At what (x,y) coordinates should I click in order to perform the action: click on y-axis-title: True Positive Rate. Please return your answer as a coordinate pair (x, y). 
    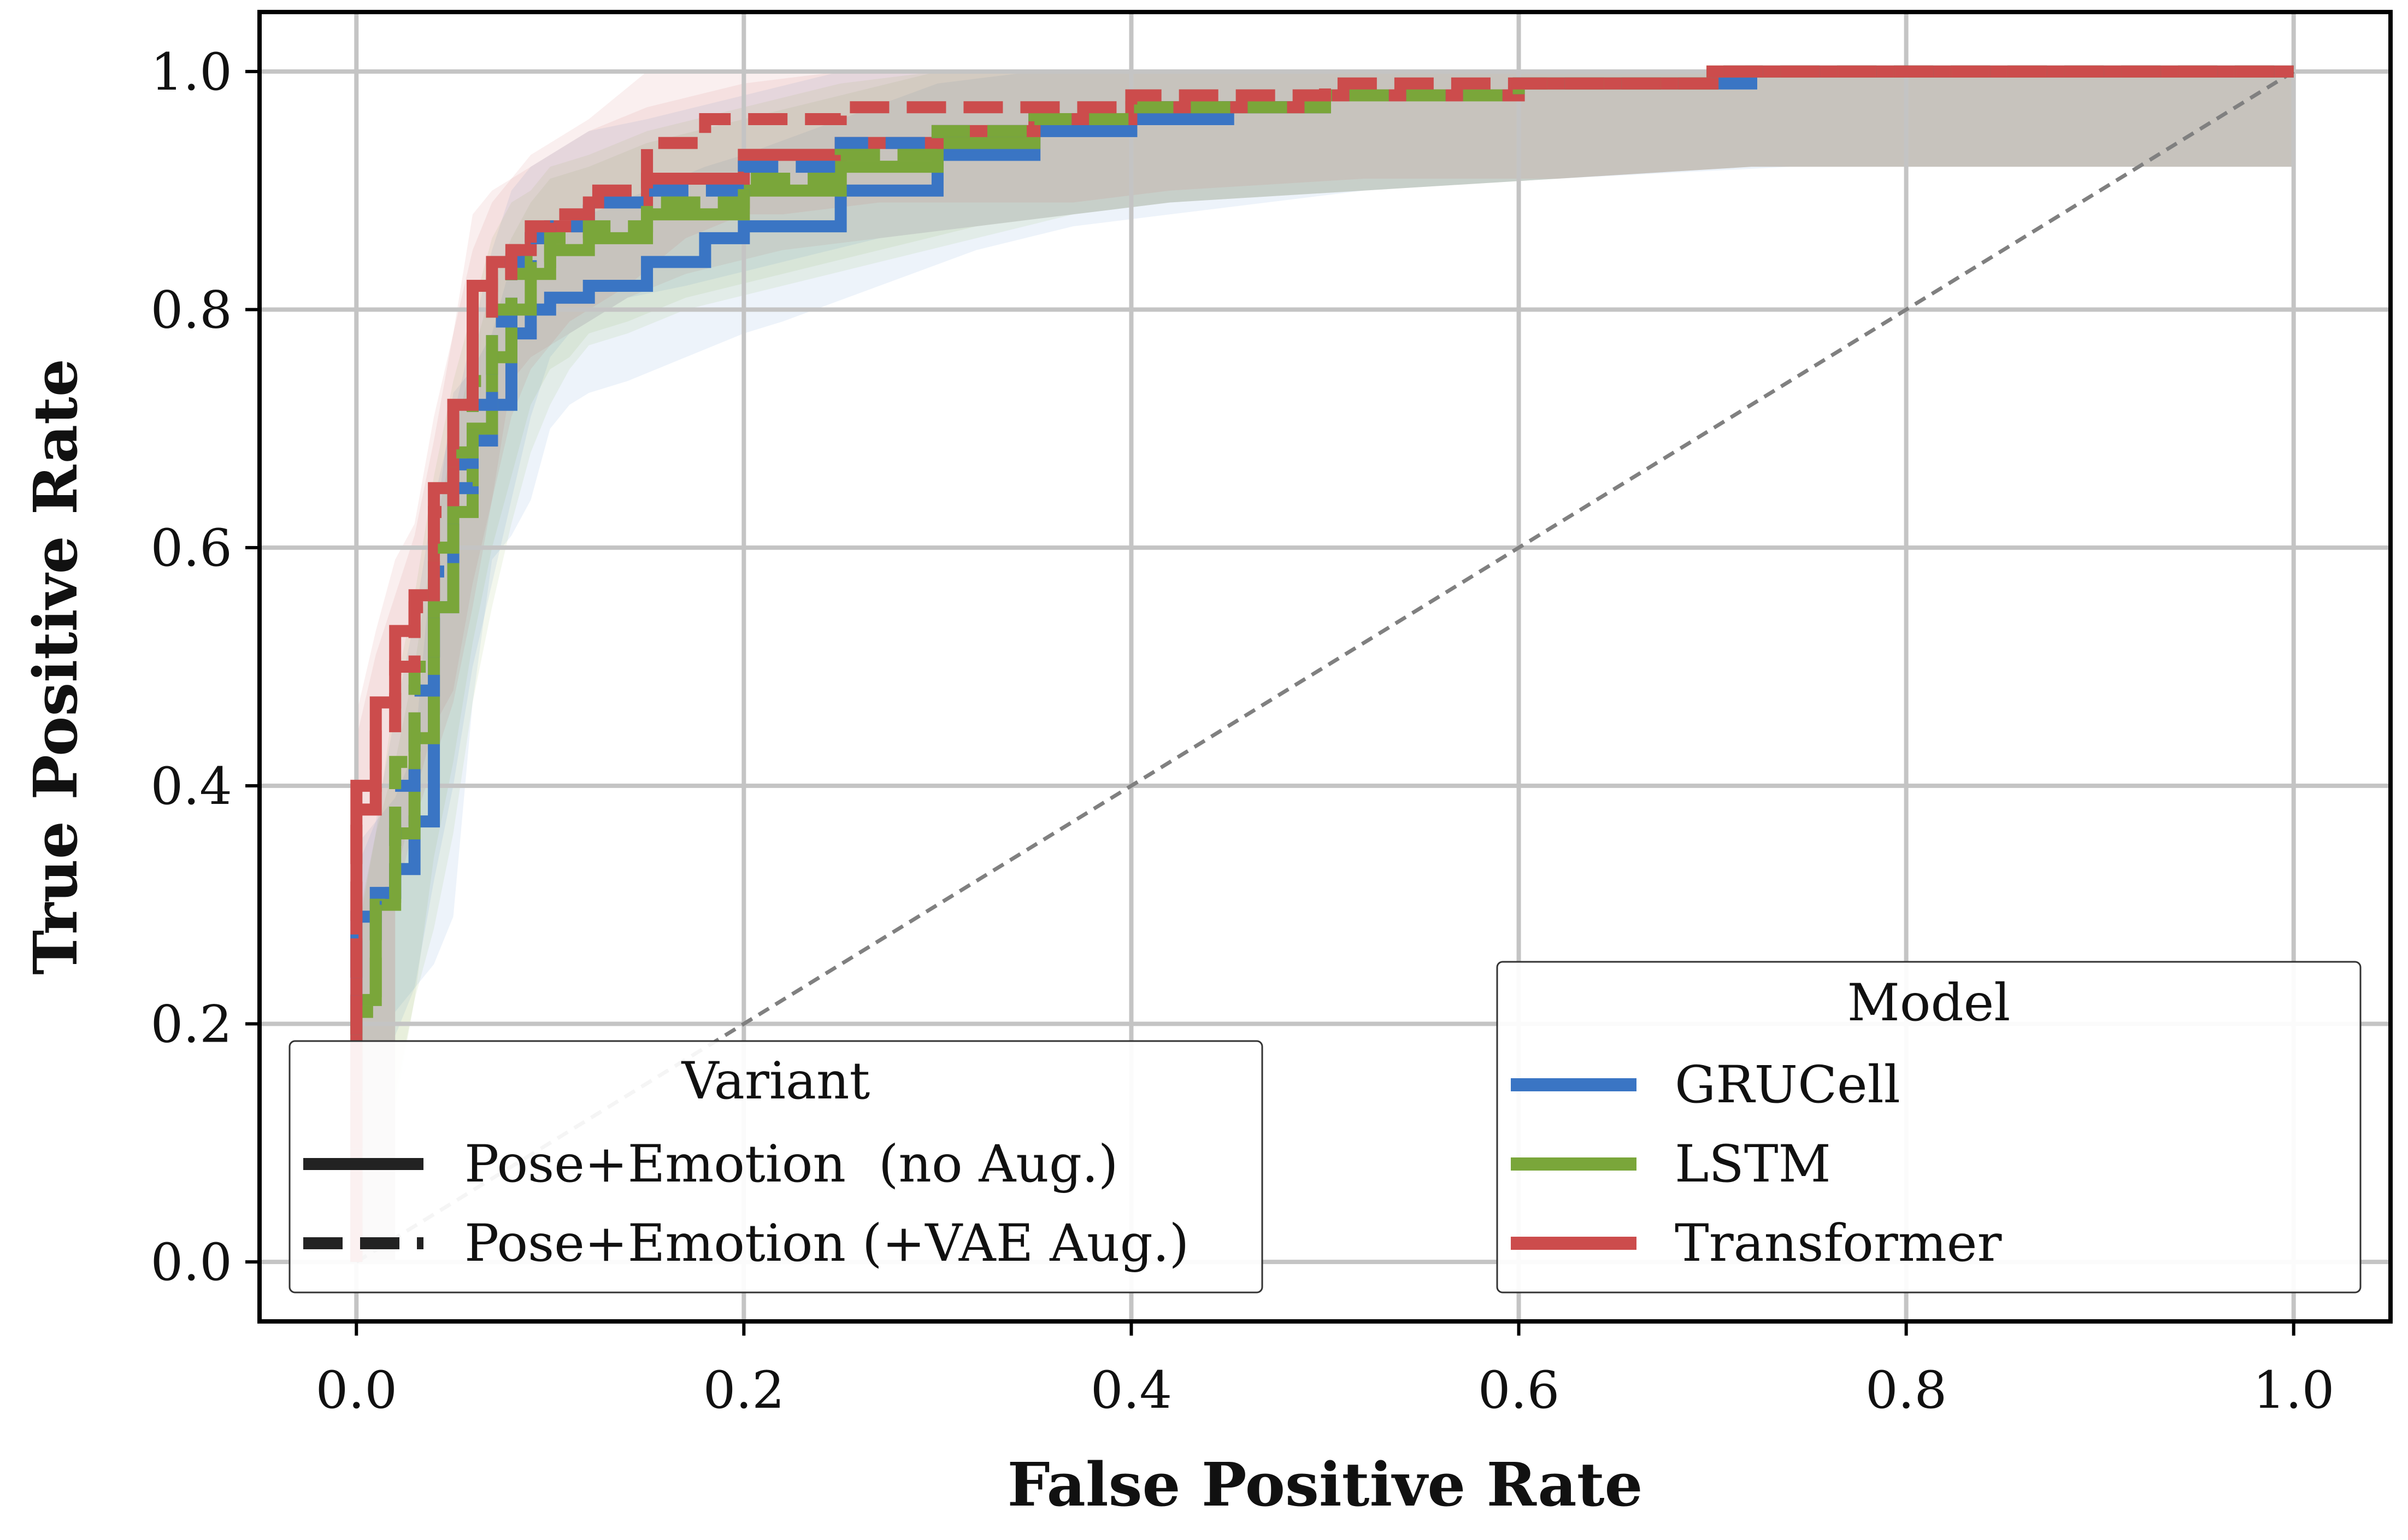
    Looking at the image, I should click on (55, 666).